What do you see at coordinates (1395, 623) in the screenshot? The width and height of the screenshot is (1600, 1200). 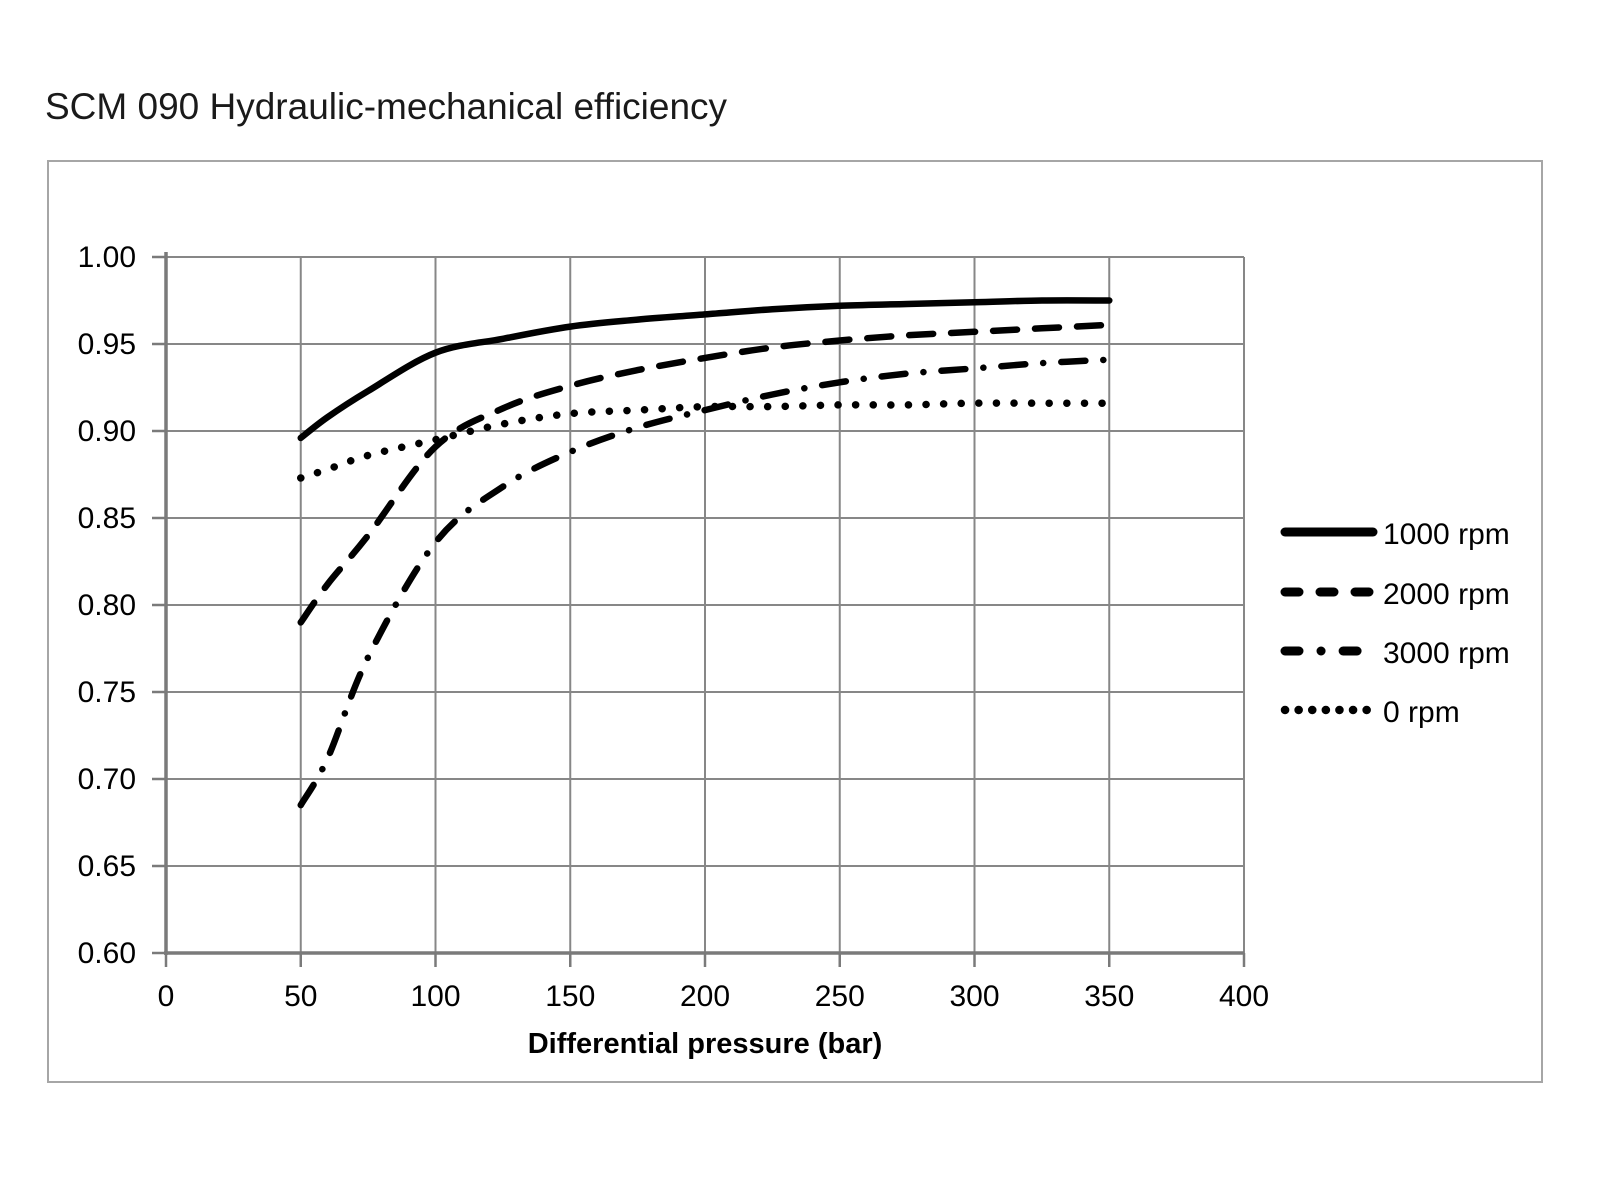 I see `legend: 1000 rpm 2000 rpm 3000 rpm 0 rpm` at bounding box center [1395, 623].